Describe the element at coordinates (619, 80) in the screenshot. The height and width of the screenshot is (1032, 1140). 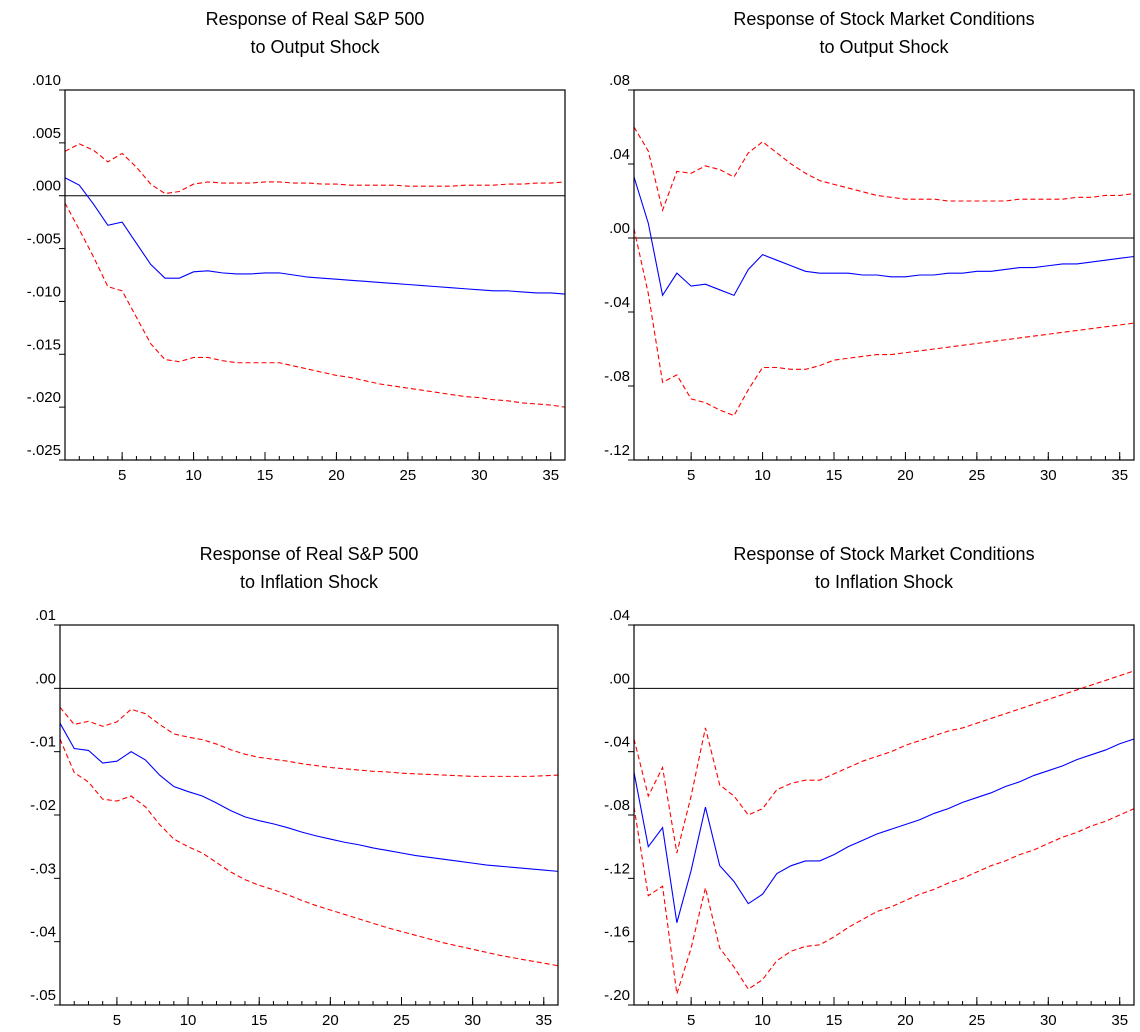
I see `y-tick-label: .08` at that location.